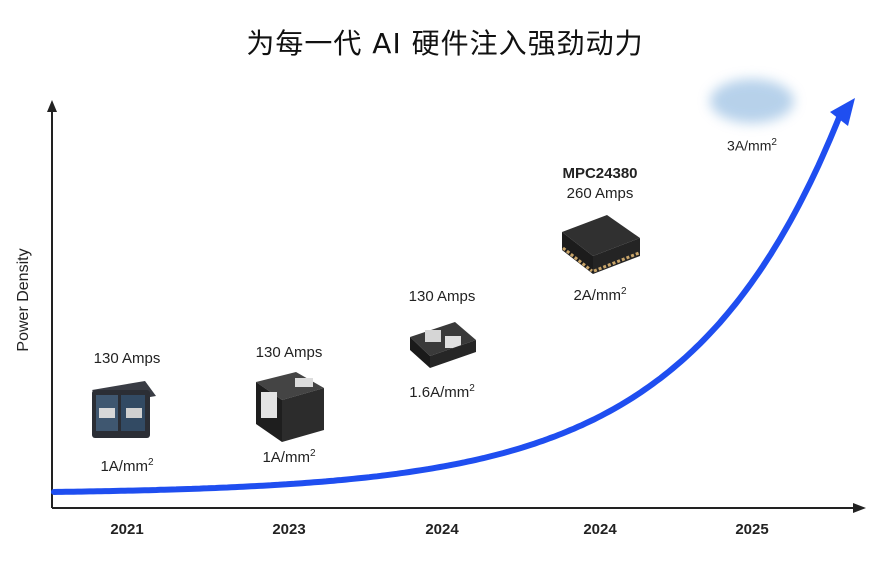  I want to click on current-label-2024b: 260 Amps, so click(600, 193).